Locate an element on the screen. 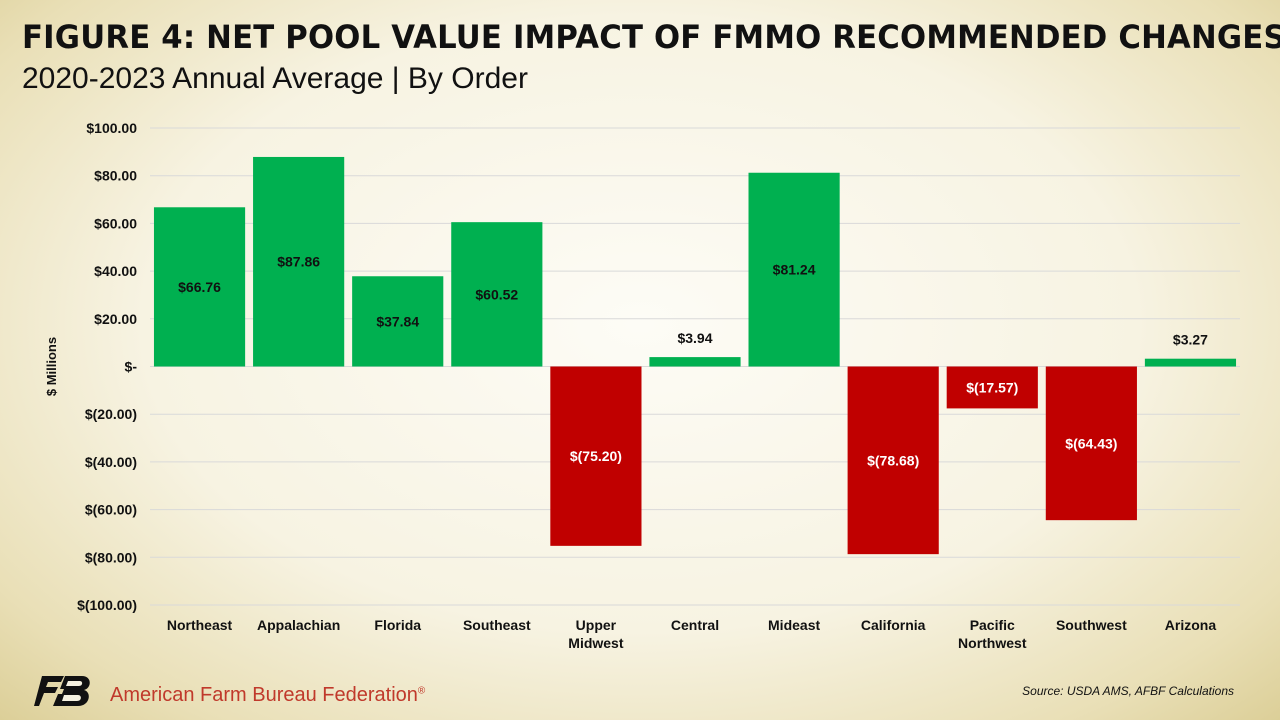  y-tick-label: $(20.00) is located at coordinates (111, 414).